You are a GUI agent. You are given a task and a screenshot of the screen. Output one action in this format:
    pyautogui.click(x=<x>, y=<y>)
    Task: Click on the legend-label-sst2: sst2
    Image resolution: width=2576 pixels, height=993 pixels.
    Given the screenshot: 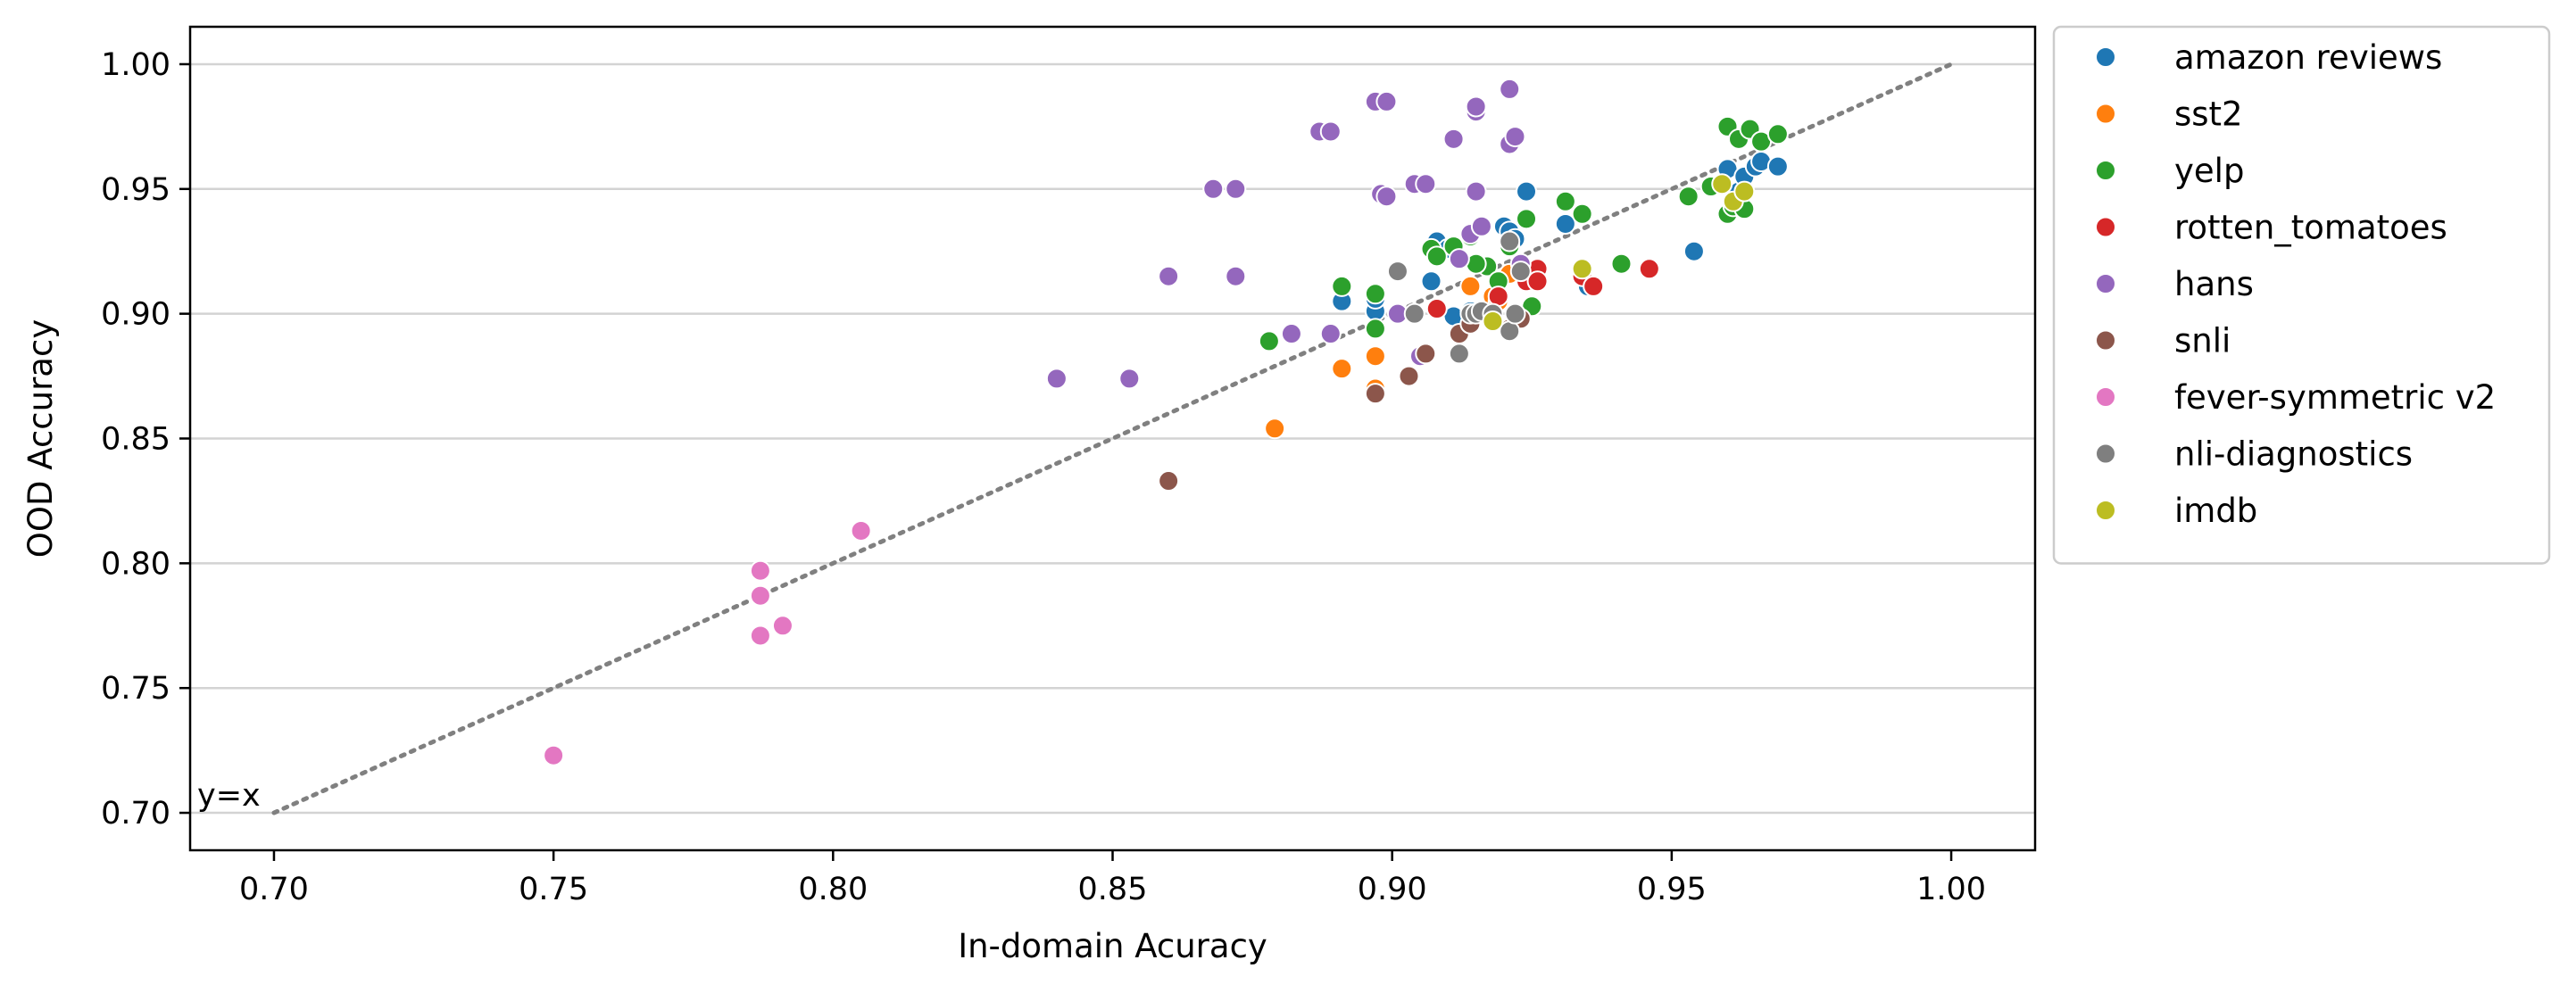 What is the action you would take?
    pyautogui.click(x=2209, y=115)
    